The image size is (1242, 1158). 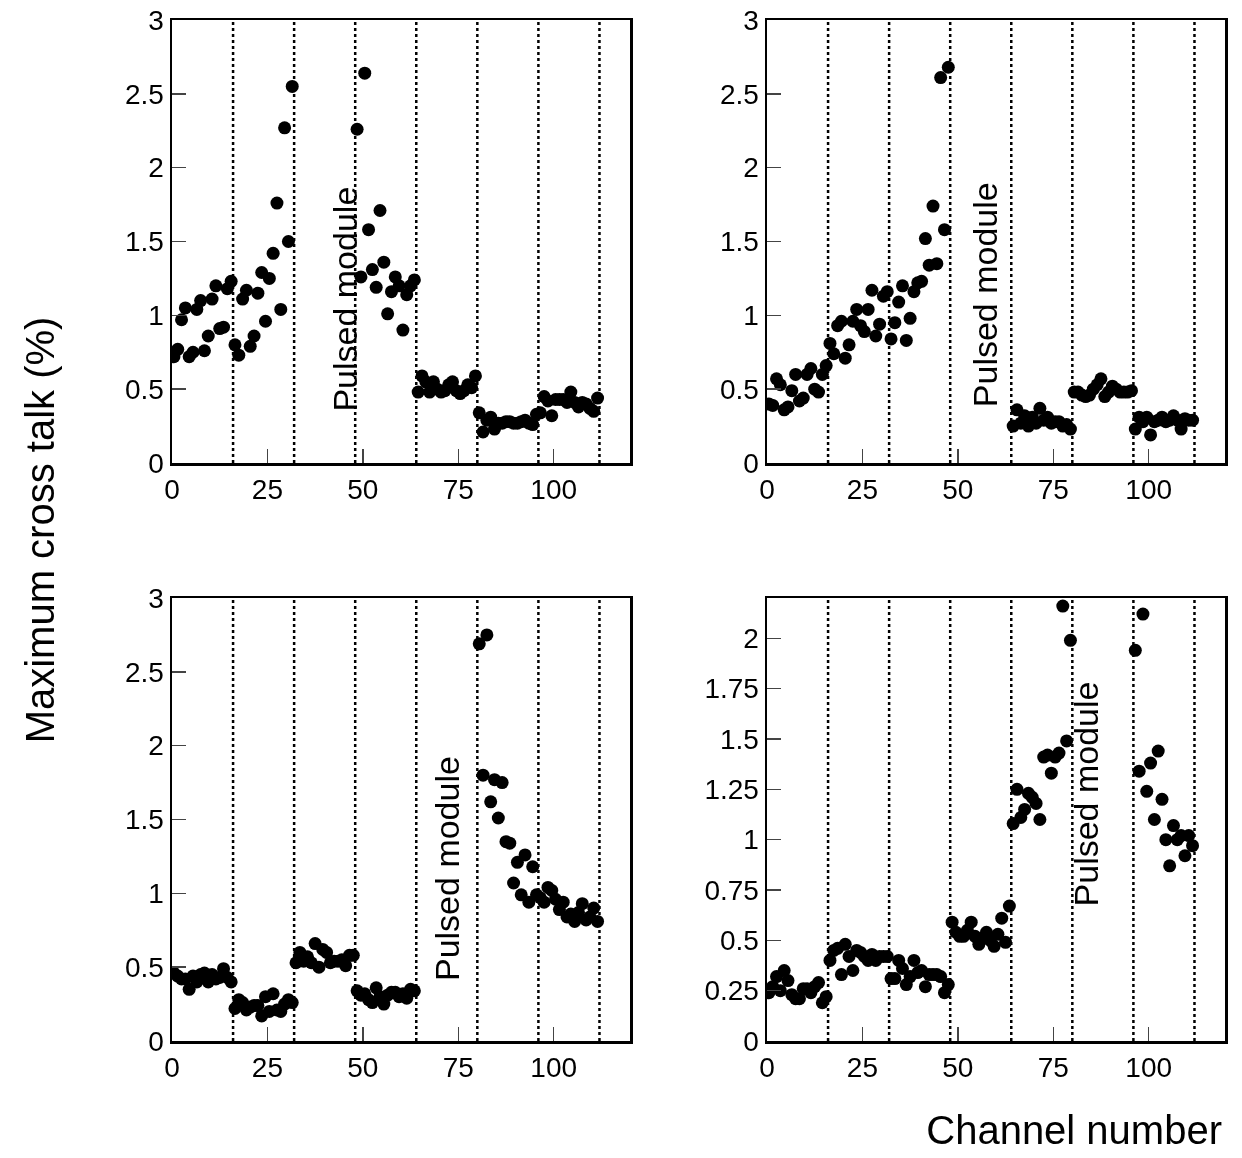 What do you see at coordinates (731, 890) in the screenshot?
I see `y-tick-label: 0.75` at bounding box center [731, 890].